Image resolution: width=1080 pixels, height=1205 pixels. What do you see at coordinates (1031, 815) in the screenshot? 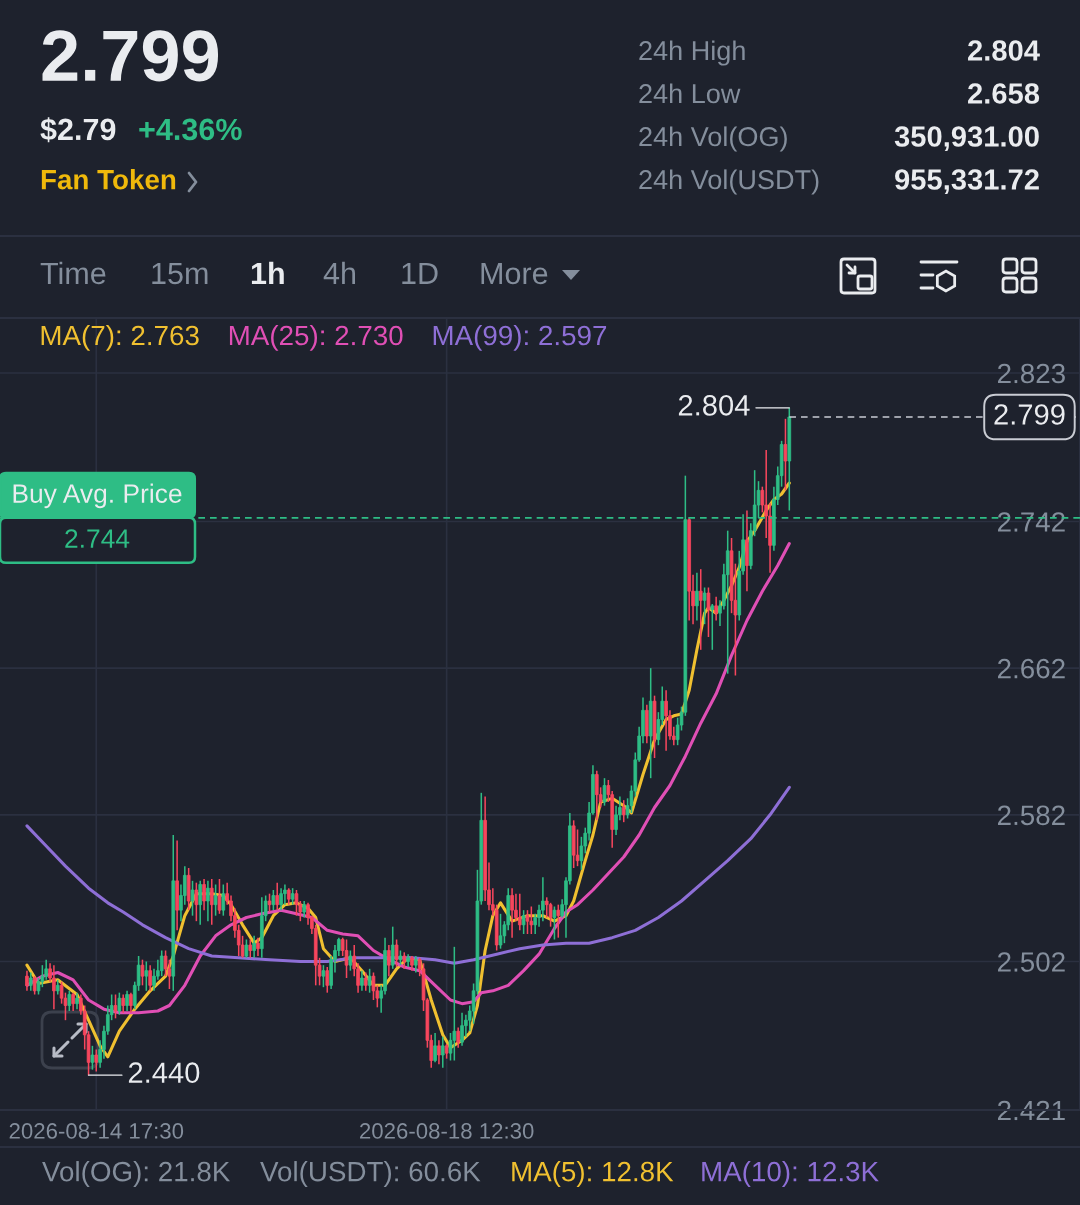
I see `y-tick-label: 2.582` at bounding box center [1031, 815].